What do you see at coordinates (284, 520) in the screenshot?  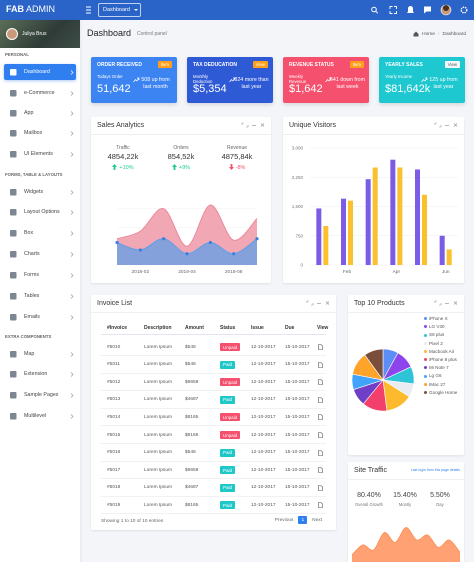 I see `page-button: Previous` at bounding box center [284, 520].